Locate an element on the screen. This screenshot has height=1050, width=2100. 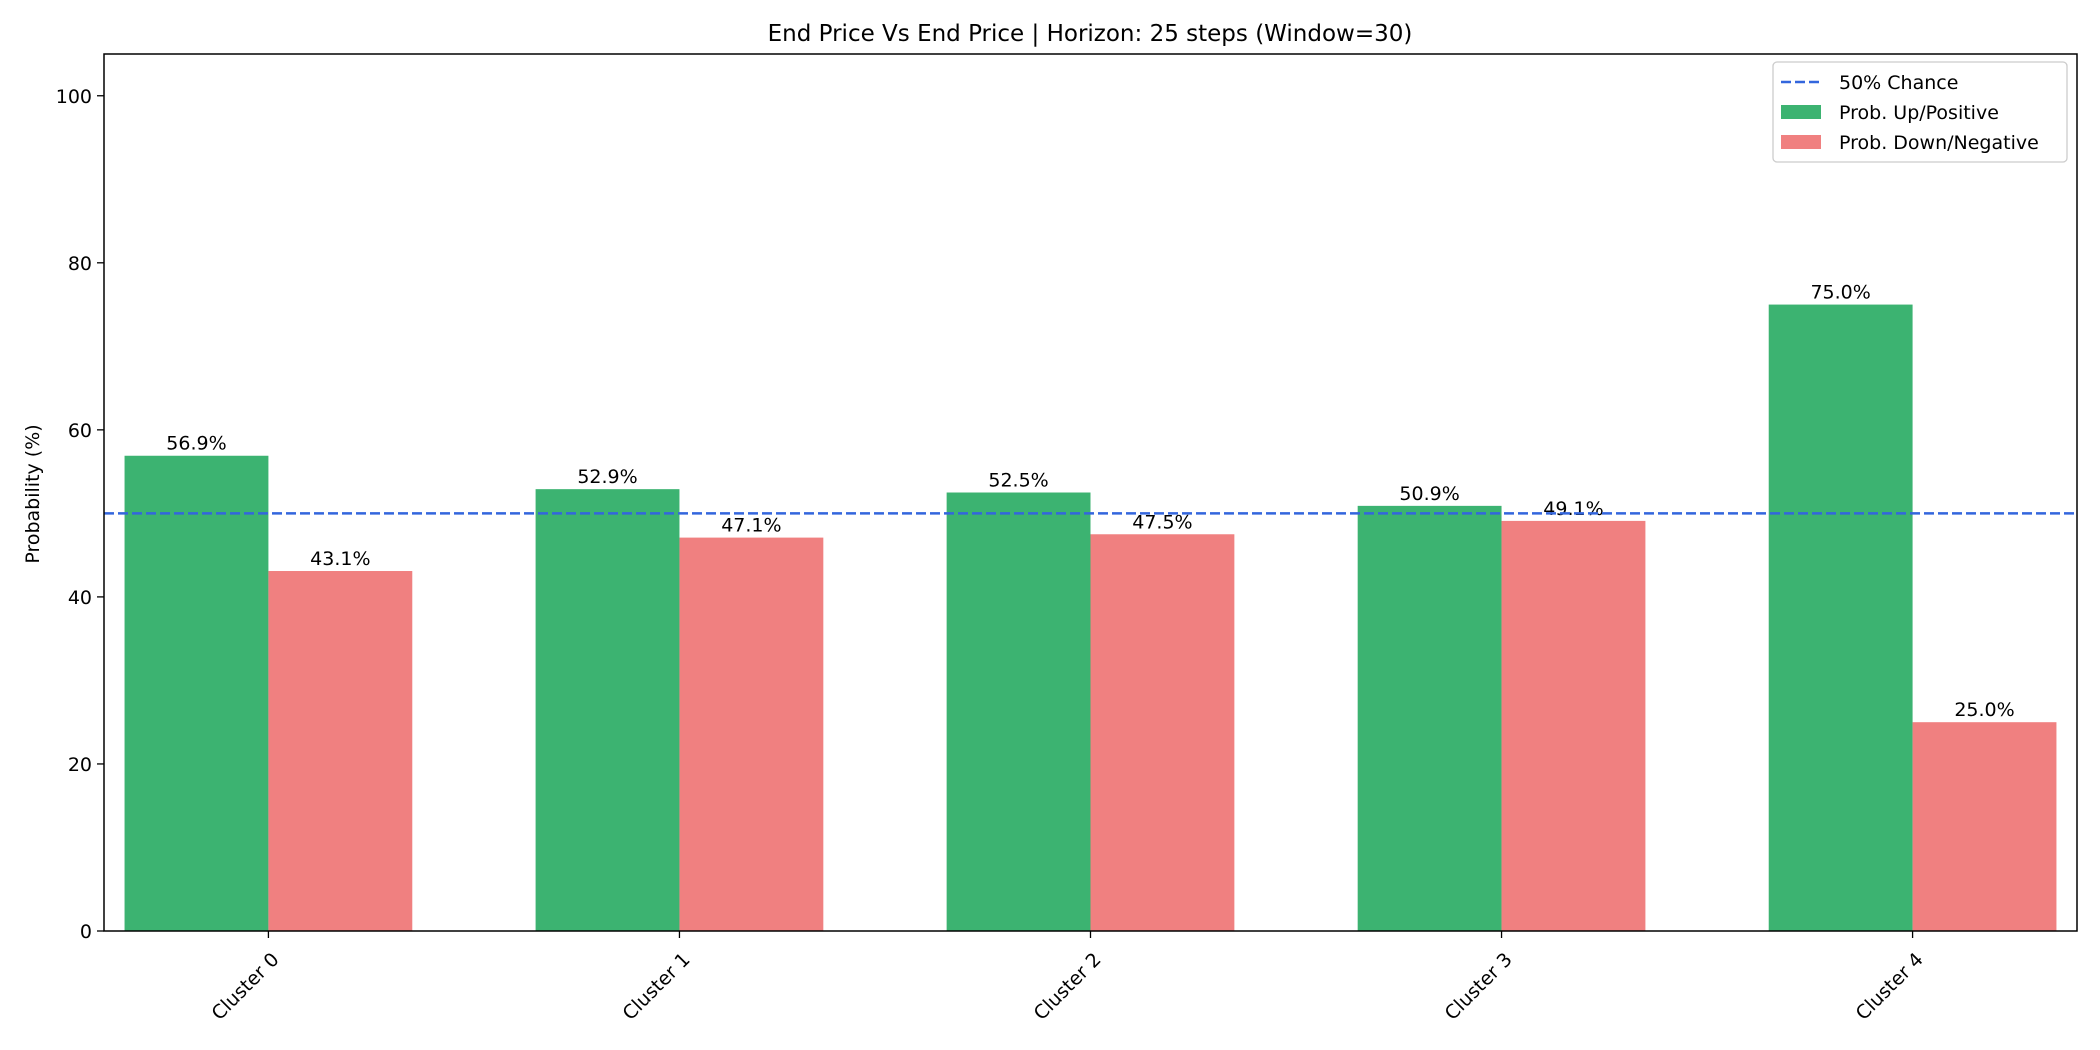
bar-label-up-3: 50.9% is located at coordinates (1429, 494).